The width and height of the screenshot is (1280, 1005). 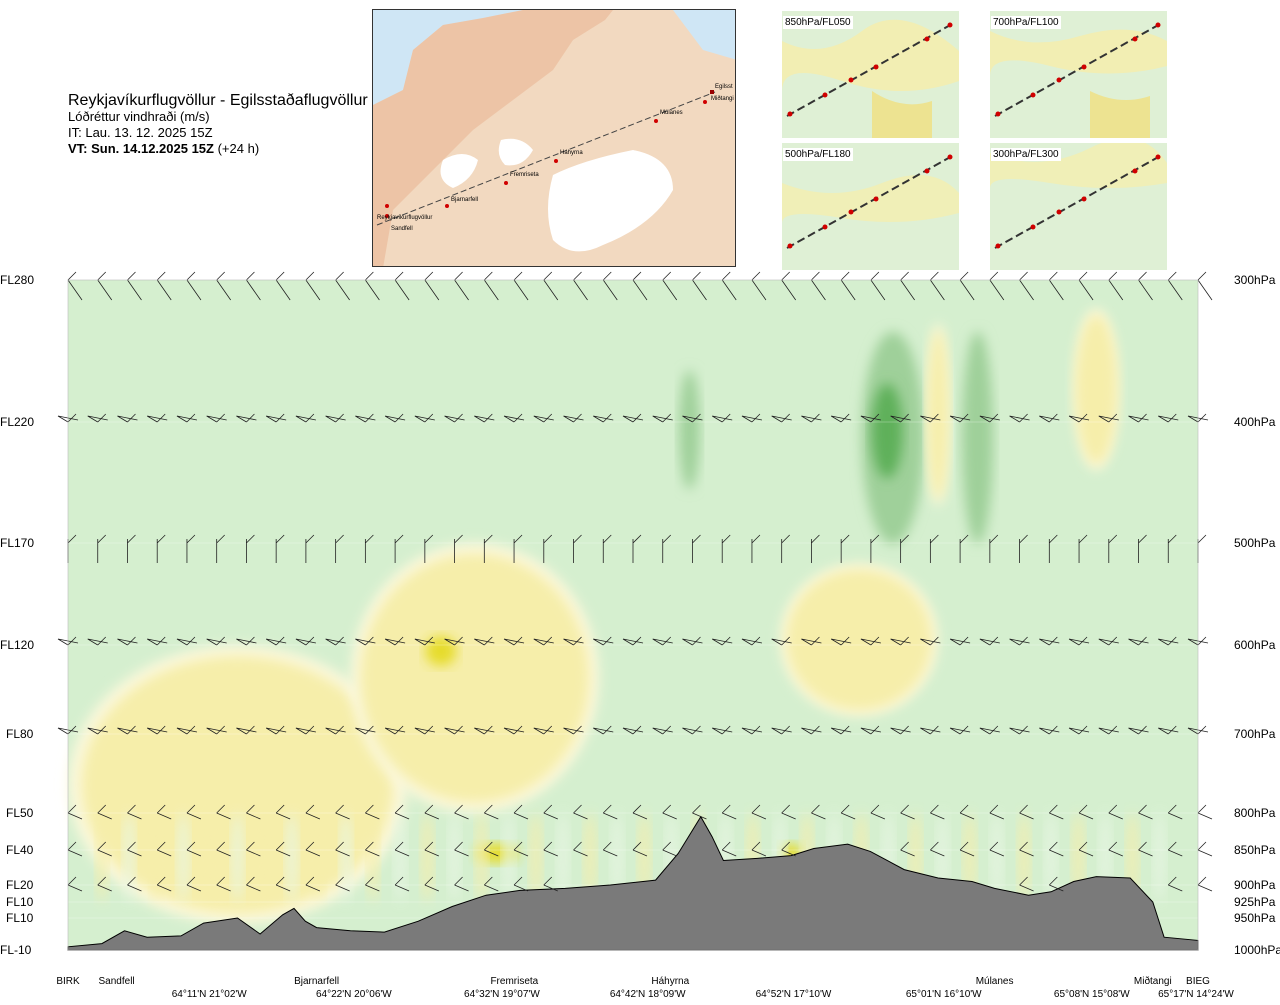 I want to click on x-coord-label: 64°52'N 17°10'W, so click(x=793, y=994).